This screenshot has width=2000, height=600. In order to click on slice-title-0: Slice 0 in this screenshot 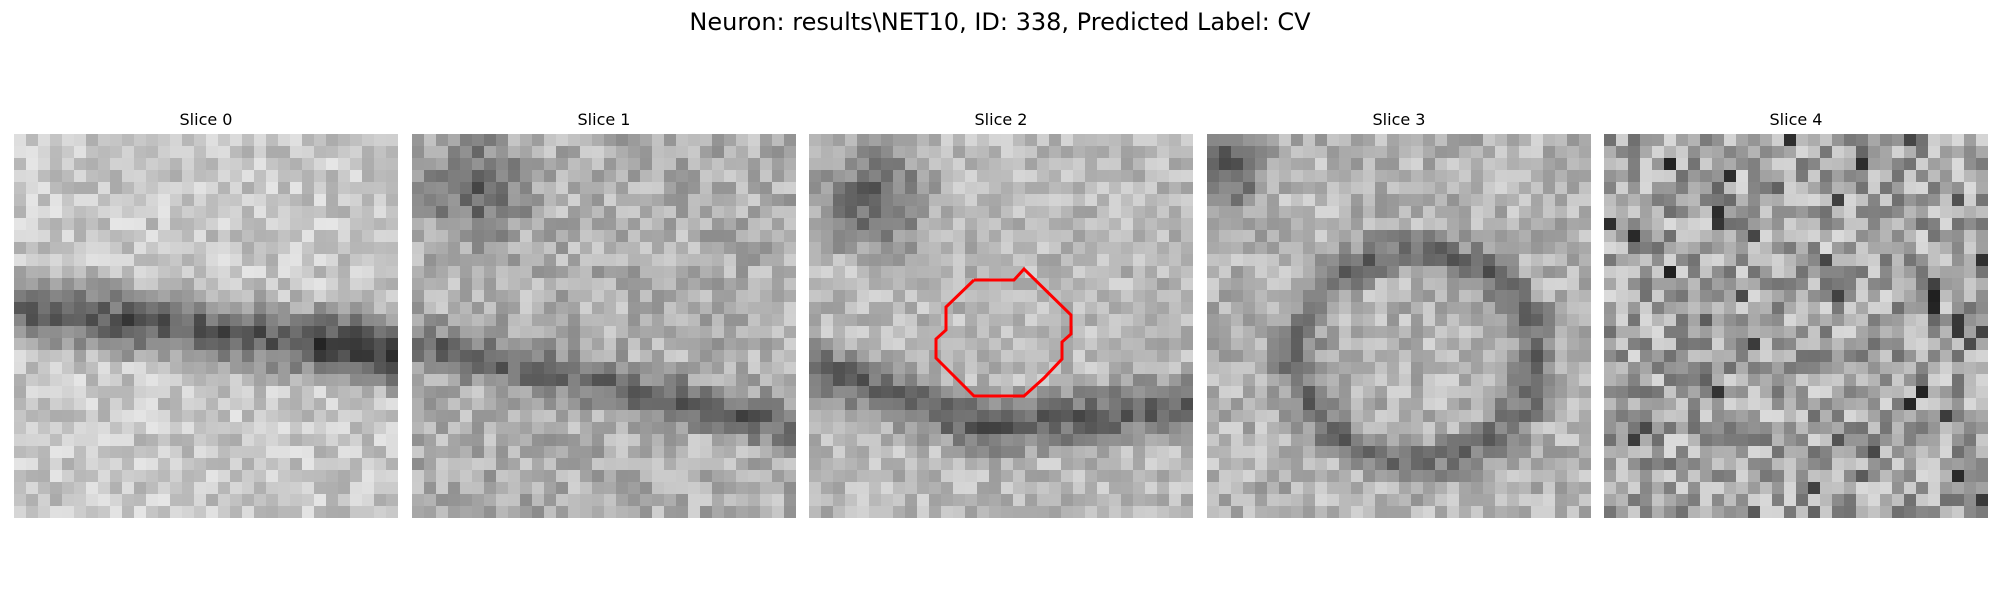, I will do `click(206, 119)`.